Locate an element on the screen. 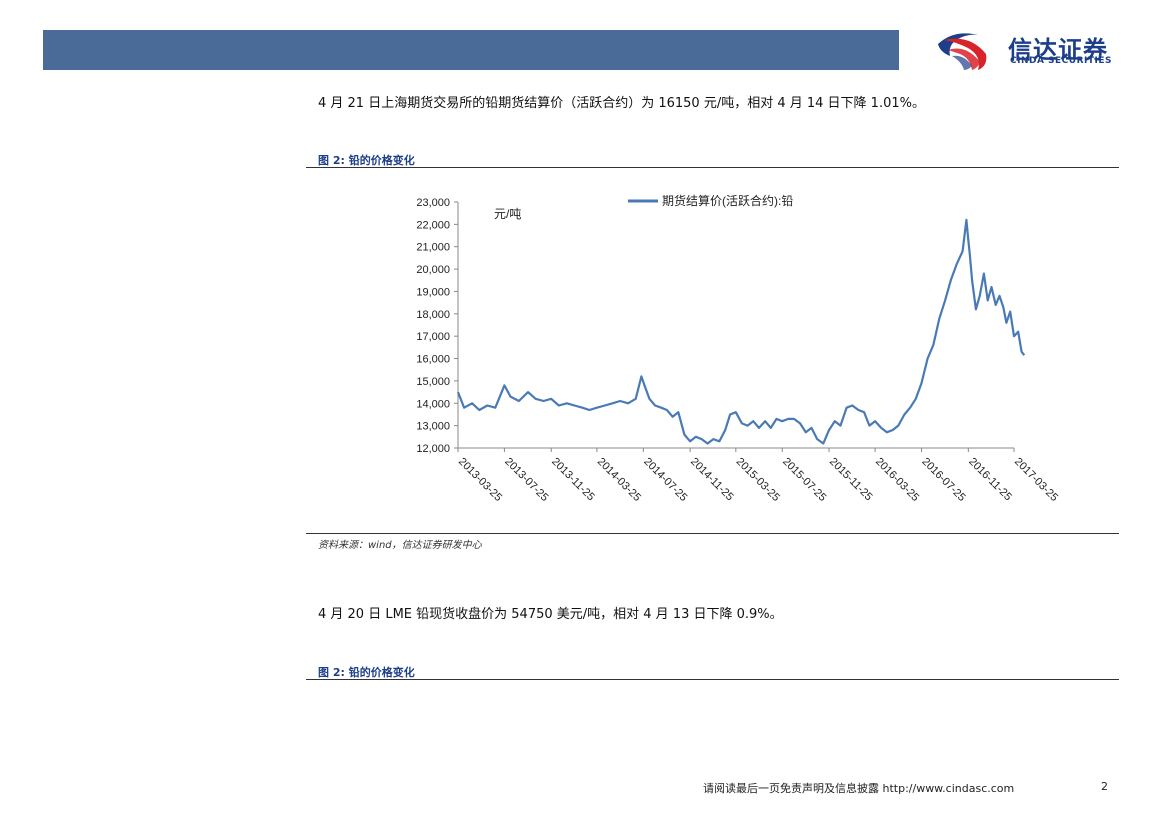 The image size is (1169, 827). y-tick-label: 17,000 is located at coordinates (433, 337).